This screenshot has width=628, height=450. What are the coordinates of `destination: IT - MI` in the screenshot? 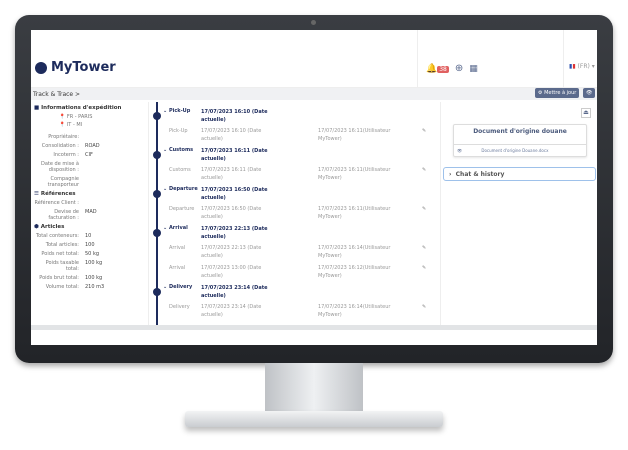 It's located at (74, 125).